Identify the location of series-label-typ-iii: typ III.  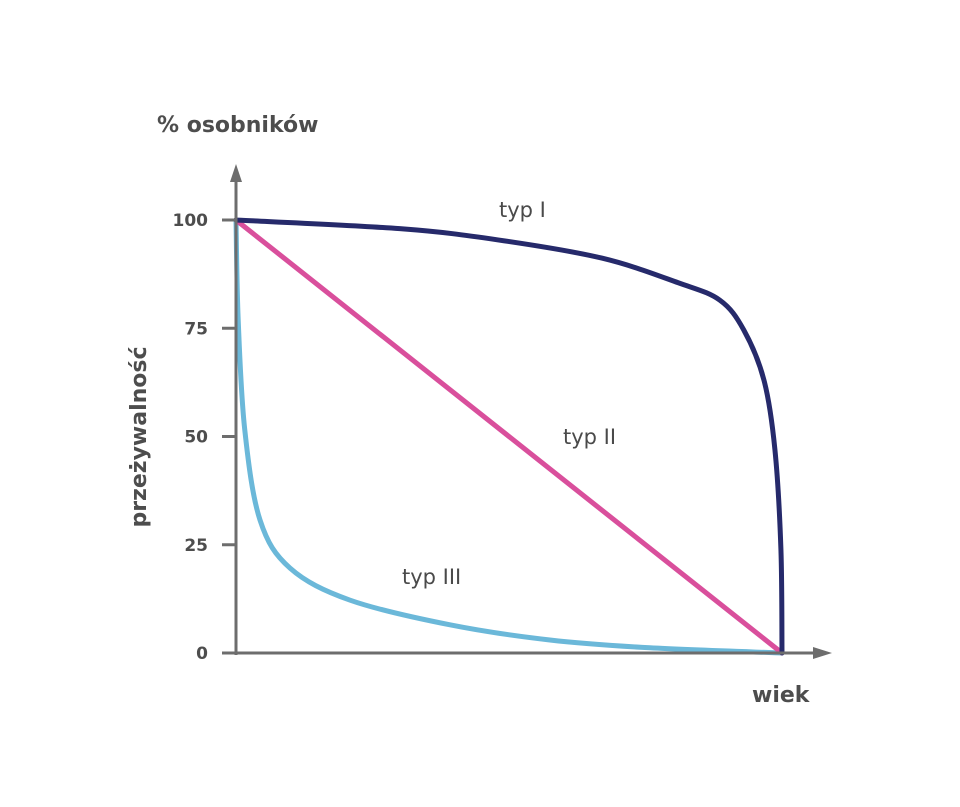
(431, 577).